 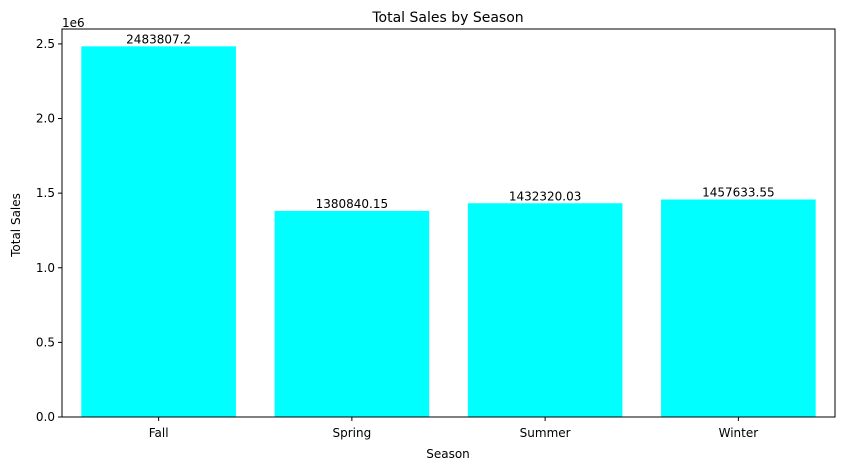 What do you see at coordinates (16, 225) in the screenshot?
I see `y-axis-label: Total Sales` at bounding box center [16, 225].